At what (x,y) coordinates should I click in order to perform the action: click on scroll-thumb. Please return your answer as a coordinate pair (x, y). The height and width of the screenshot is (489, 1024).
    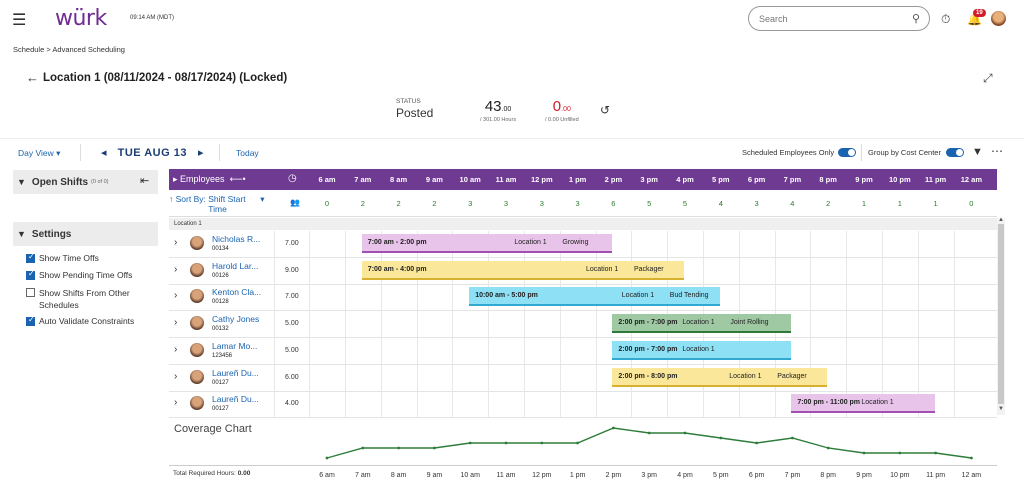
    Looking at the image, I should click on (1001, 314).